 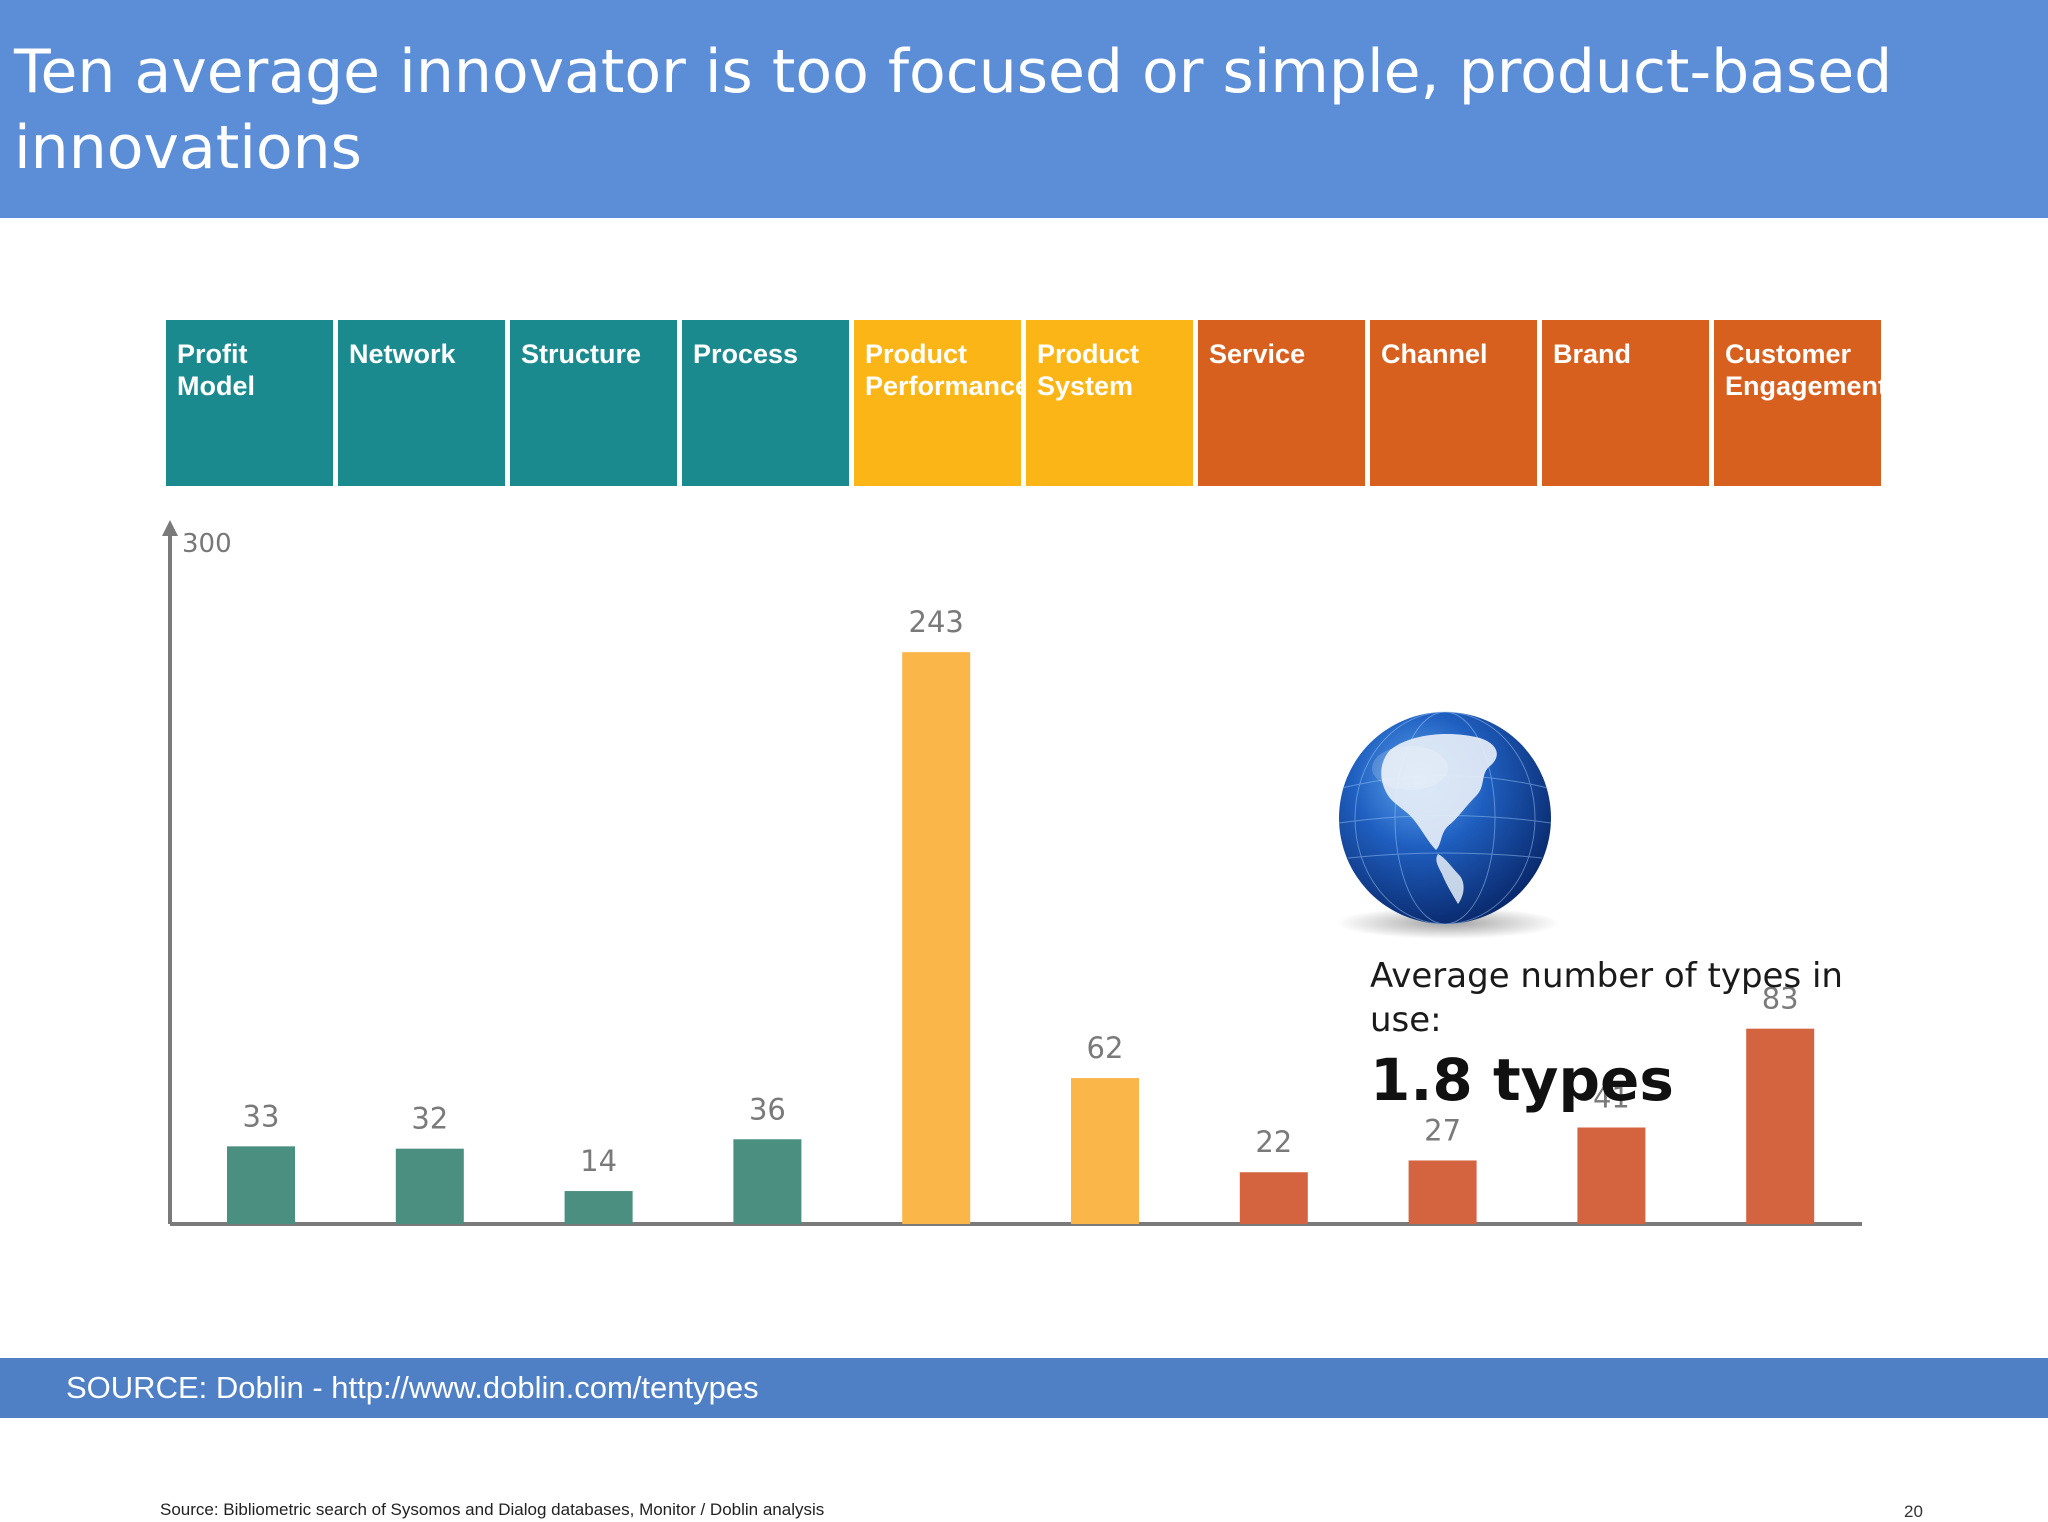 I want to click on bar-value-label: 243, so click(x=936, y=622).